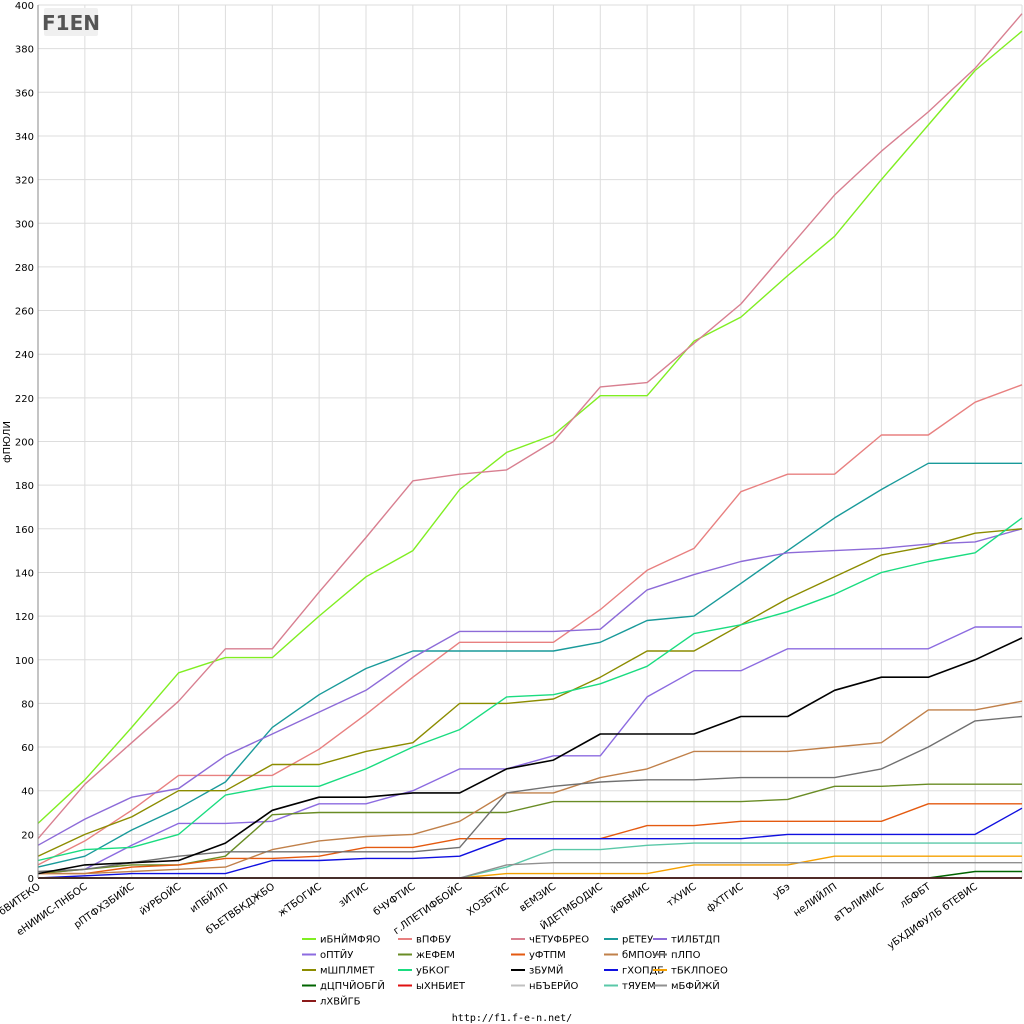 This screenshot has height=1024, width=1024. Describe the element at coordinates (352, 985) in the screenshot. I see `legend-label: дЦПЧЙОБГЙ` at that location.